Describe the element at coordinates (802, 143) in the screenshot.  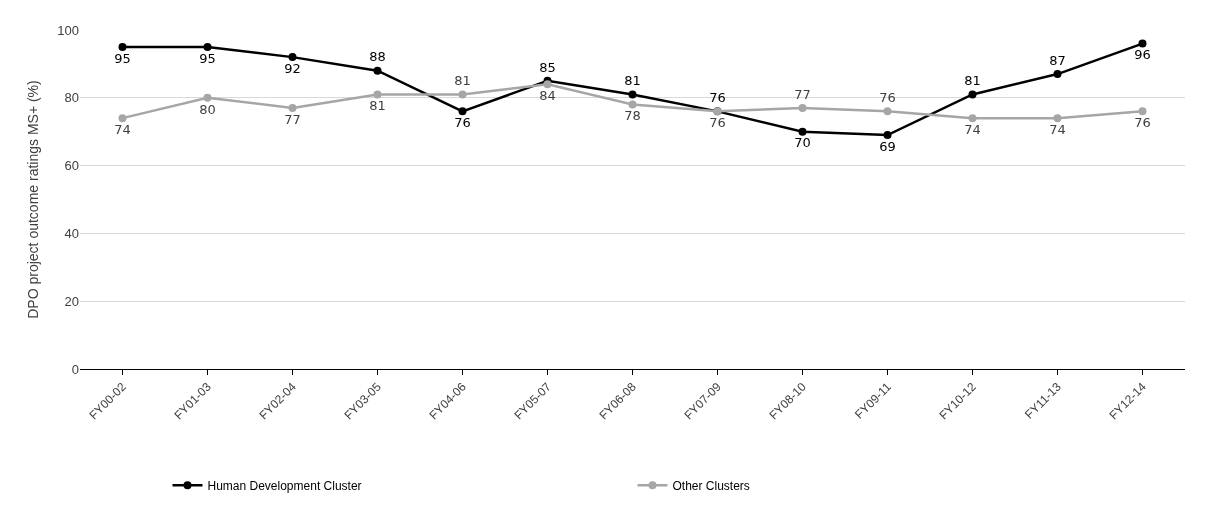
I see `data-label: 70` at that location.